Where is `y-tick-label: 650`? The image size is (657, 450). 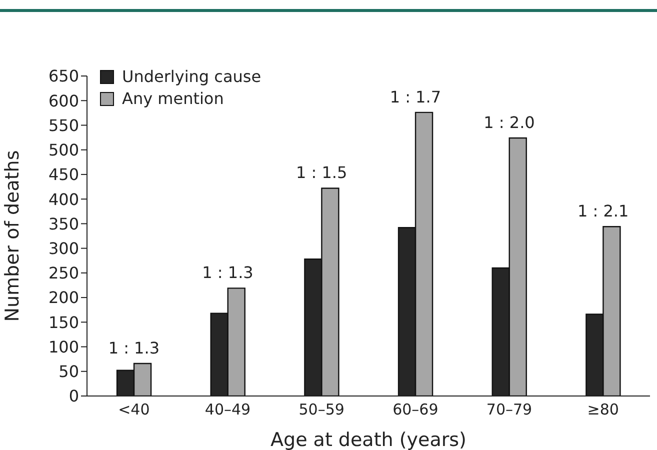
y-tick-label: 650 is located at coordinates (63, 76).